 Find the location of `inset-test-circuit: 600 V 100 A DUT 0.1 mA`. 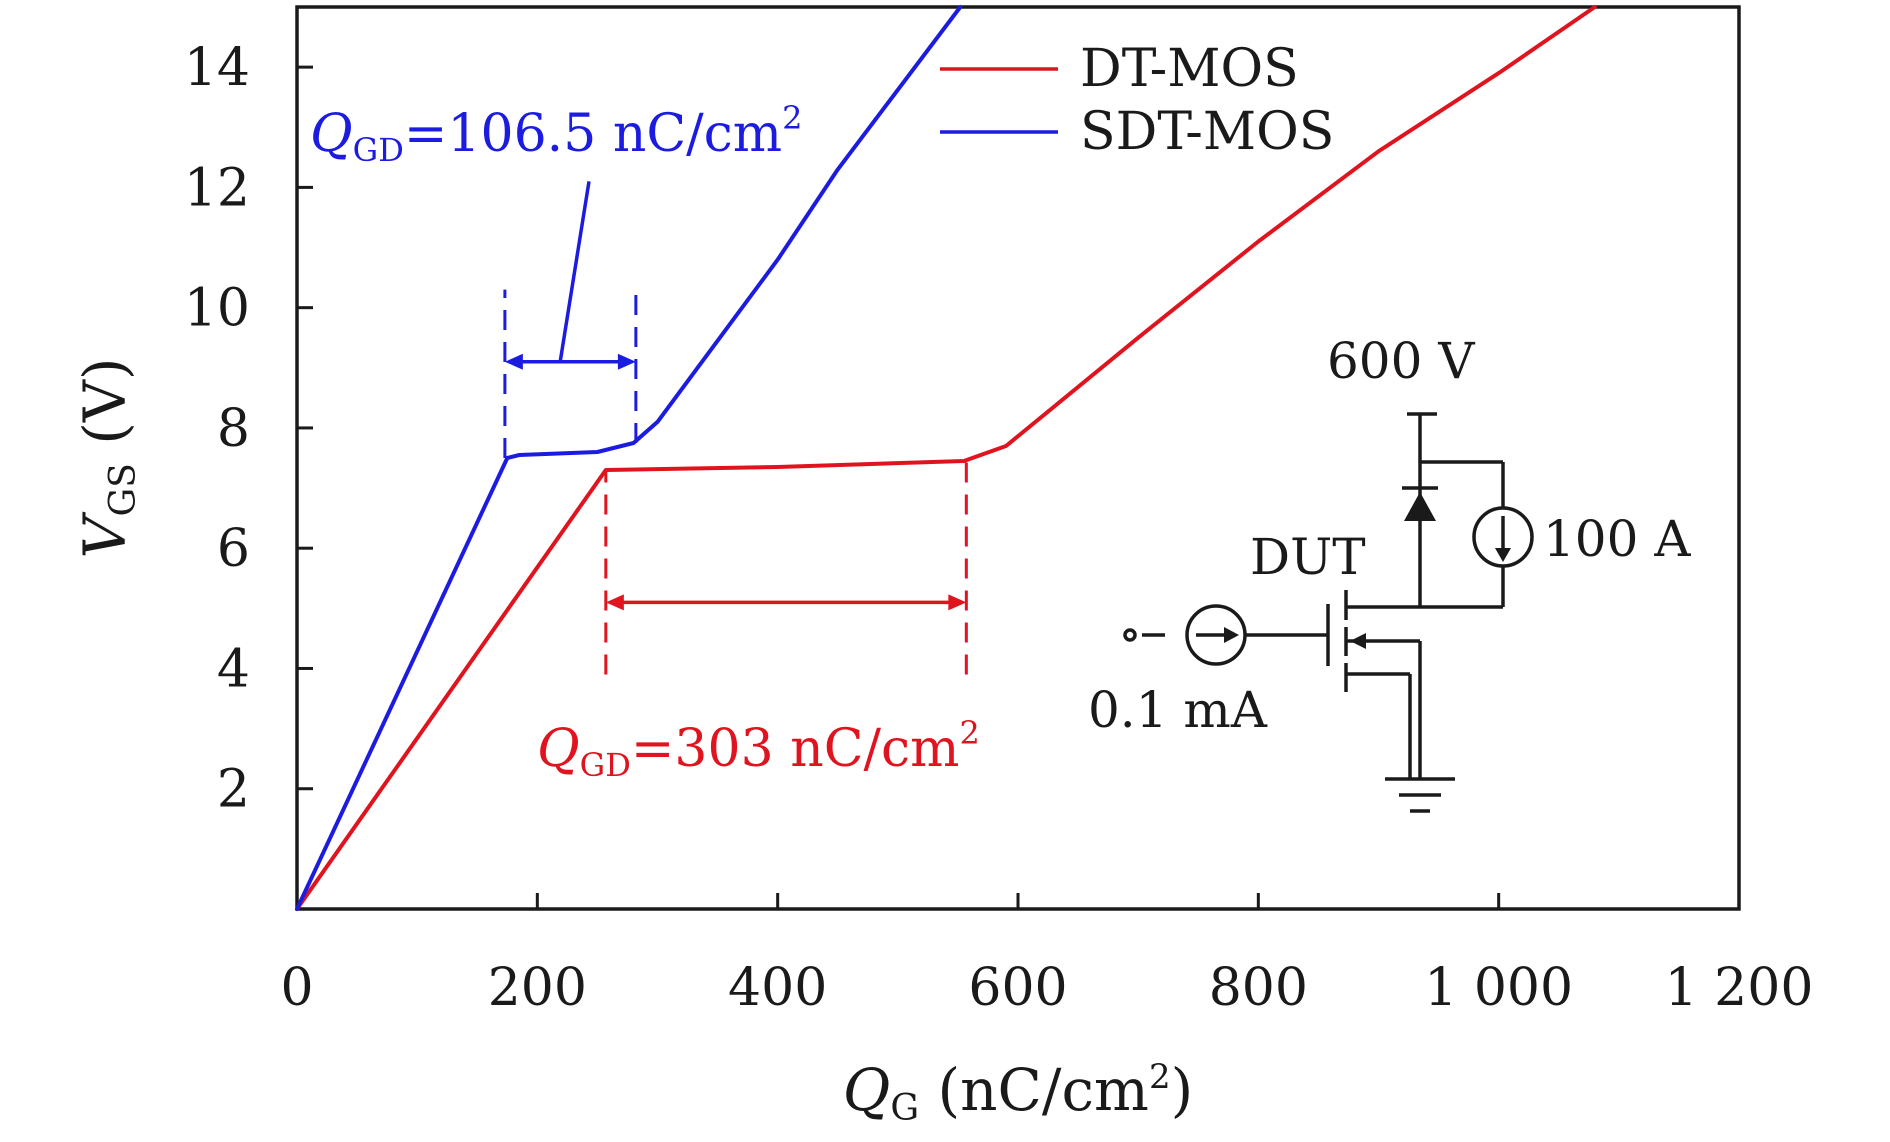

inset-test-circuit: 600 V 100 A DUT 0.1 mA is located at coordinates (1389, 572).